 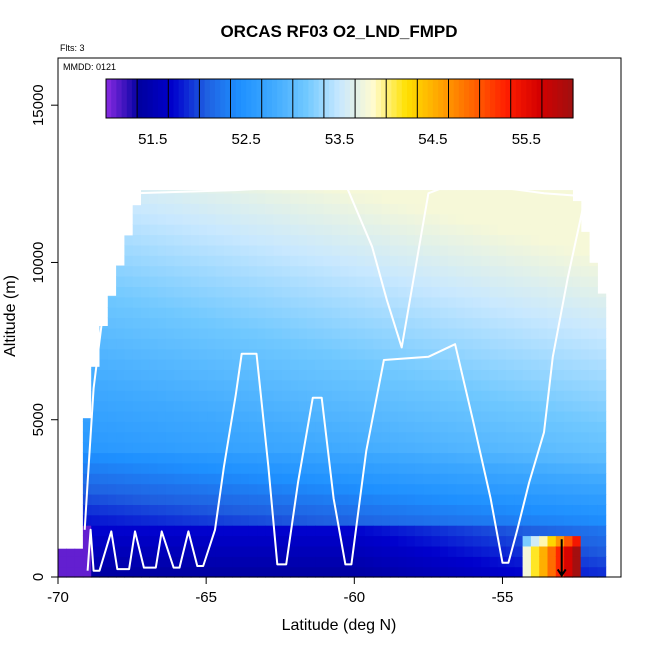 What do you see at coordinates (38, 419) in the screenshot?
I see `y-tick-label: 5000` at bounding box center [38, 419].